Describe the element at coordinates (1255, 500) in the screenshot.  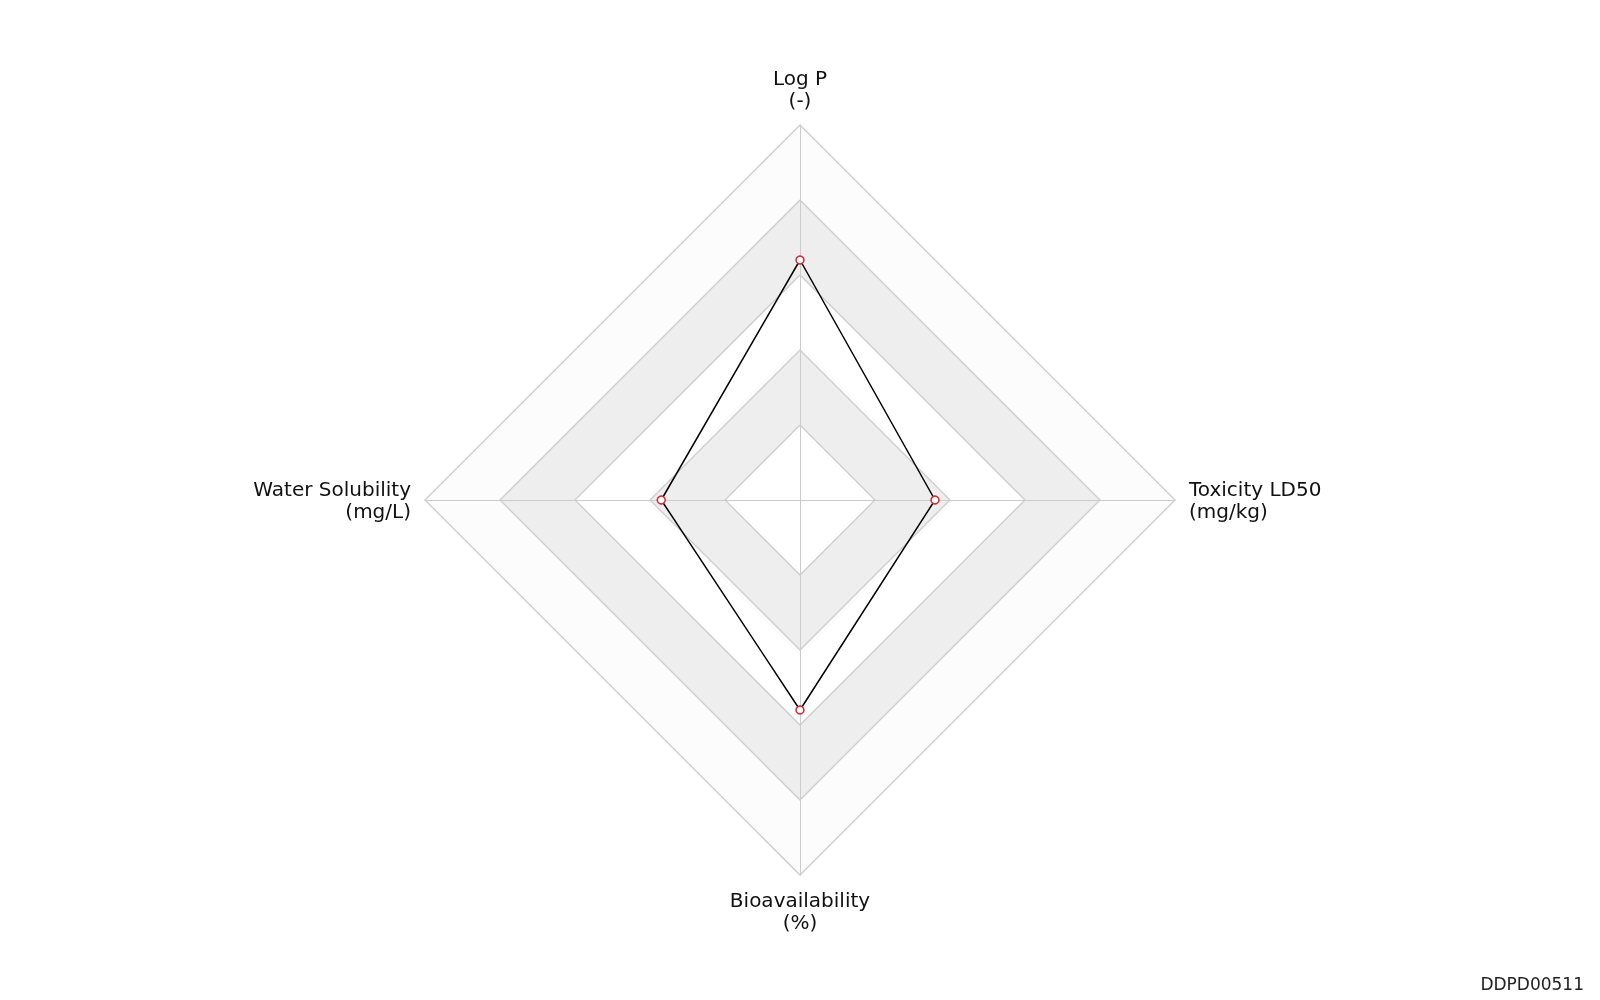
I see `spoke-label: Toxicity LD50 (mg/kg)` at that location.